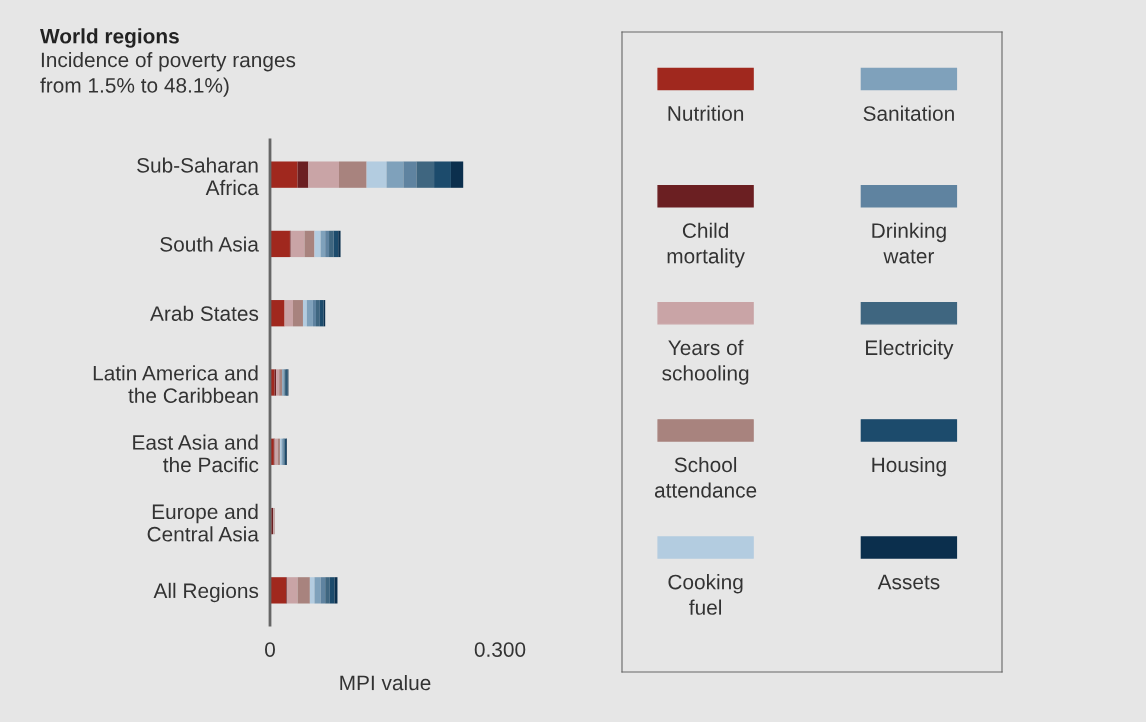  I want to click on legend-label: School attendance, so click(705, 477).